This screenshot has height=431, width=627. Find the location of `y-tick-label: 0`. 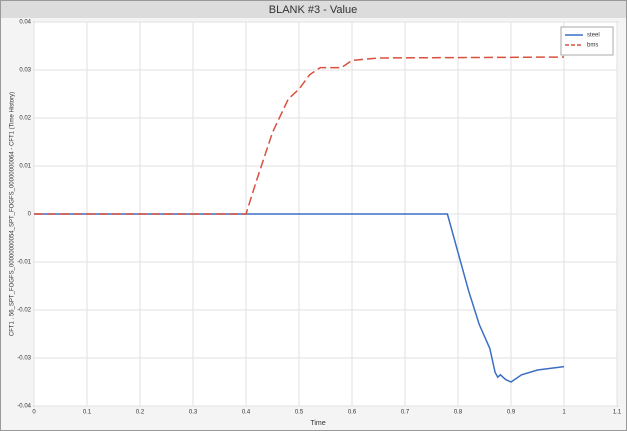

y-tick-label: 0 is located at coordinates (30, 215).